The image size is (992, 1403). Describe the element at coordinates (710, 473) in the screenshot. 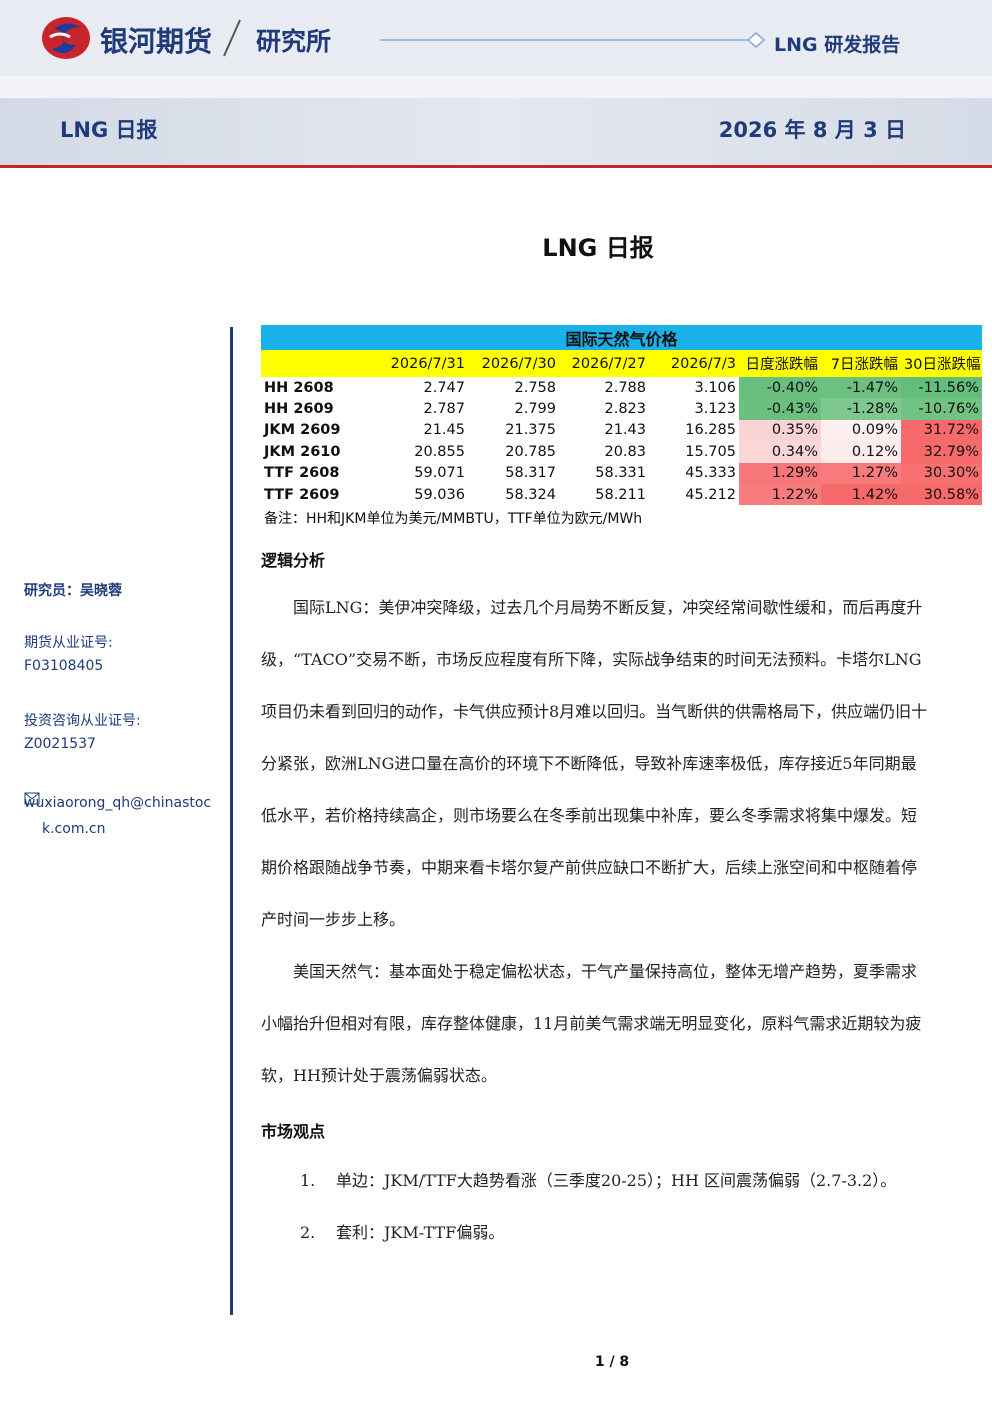

I see `cell: 45.333` at that location.